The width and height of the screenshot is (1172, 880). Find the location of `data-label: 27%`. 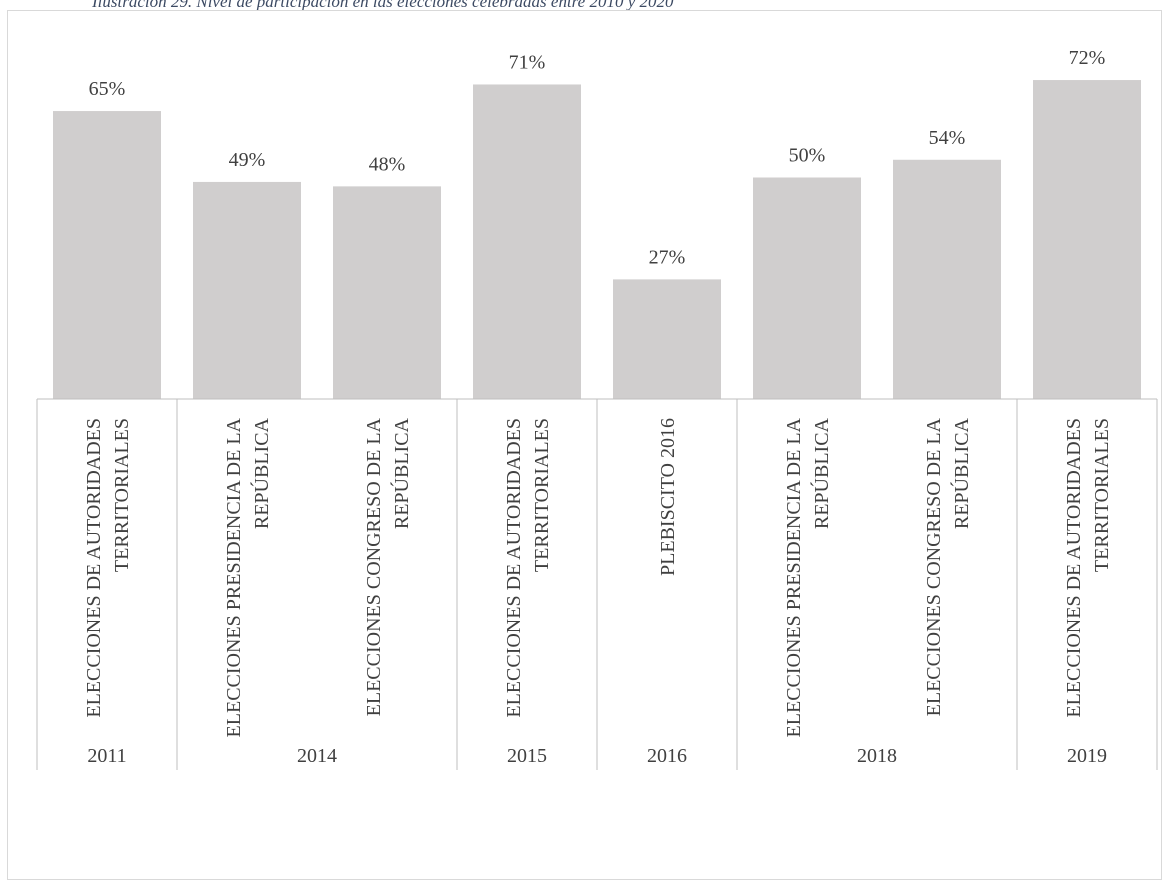

data-label: 27% is located at coordinates (667, 257).